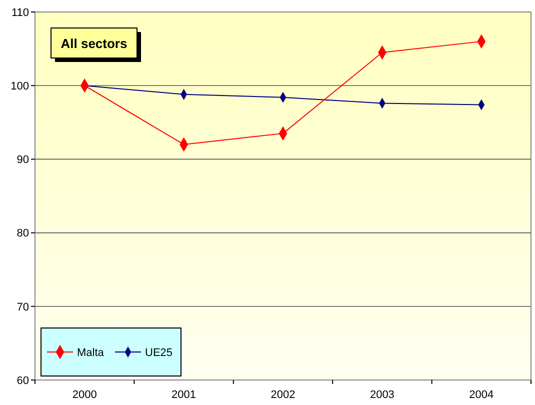 The width and height of the screenshot is (535, 405). I want to click on y-tick-label: 70, so click(22, 307).